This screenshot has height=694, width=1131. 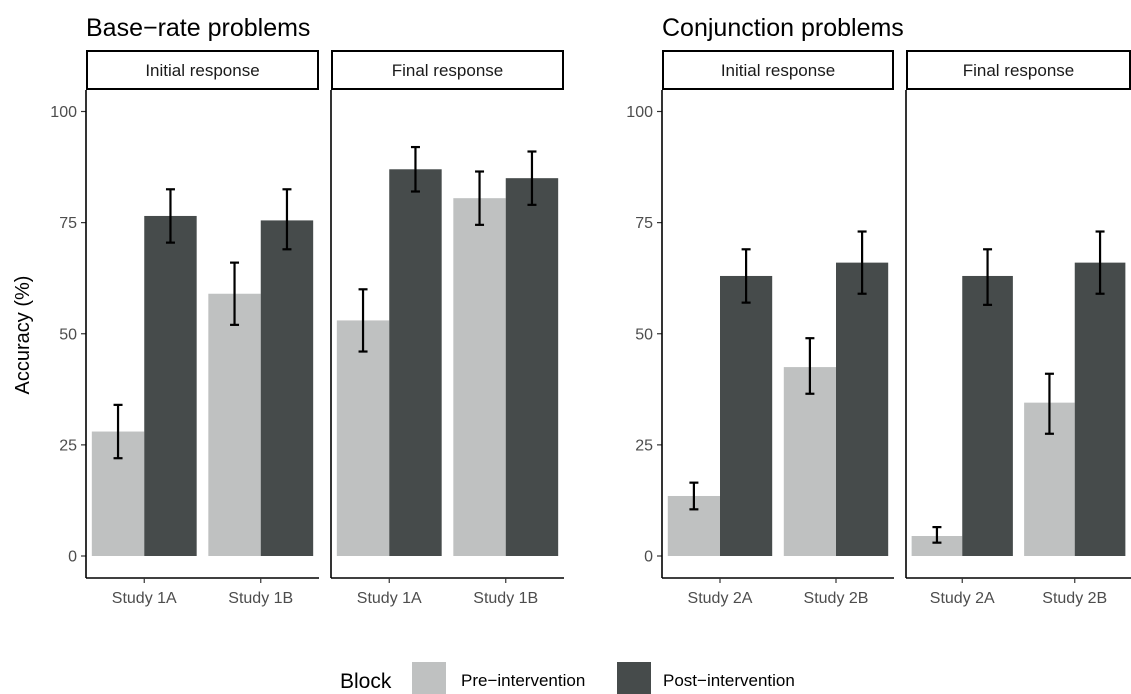 I want to click on y-axis-title: Accuracy (%), so click(x=23, y=335).